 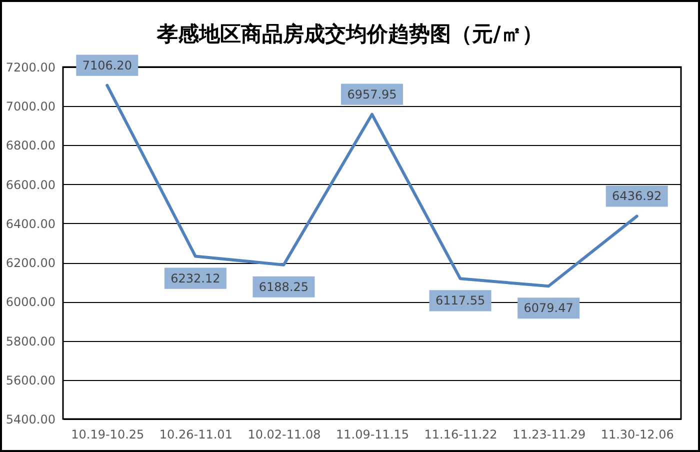 I want to click on data-label: 6117.55, so click(x=460, y=301).